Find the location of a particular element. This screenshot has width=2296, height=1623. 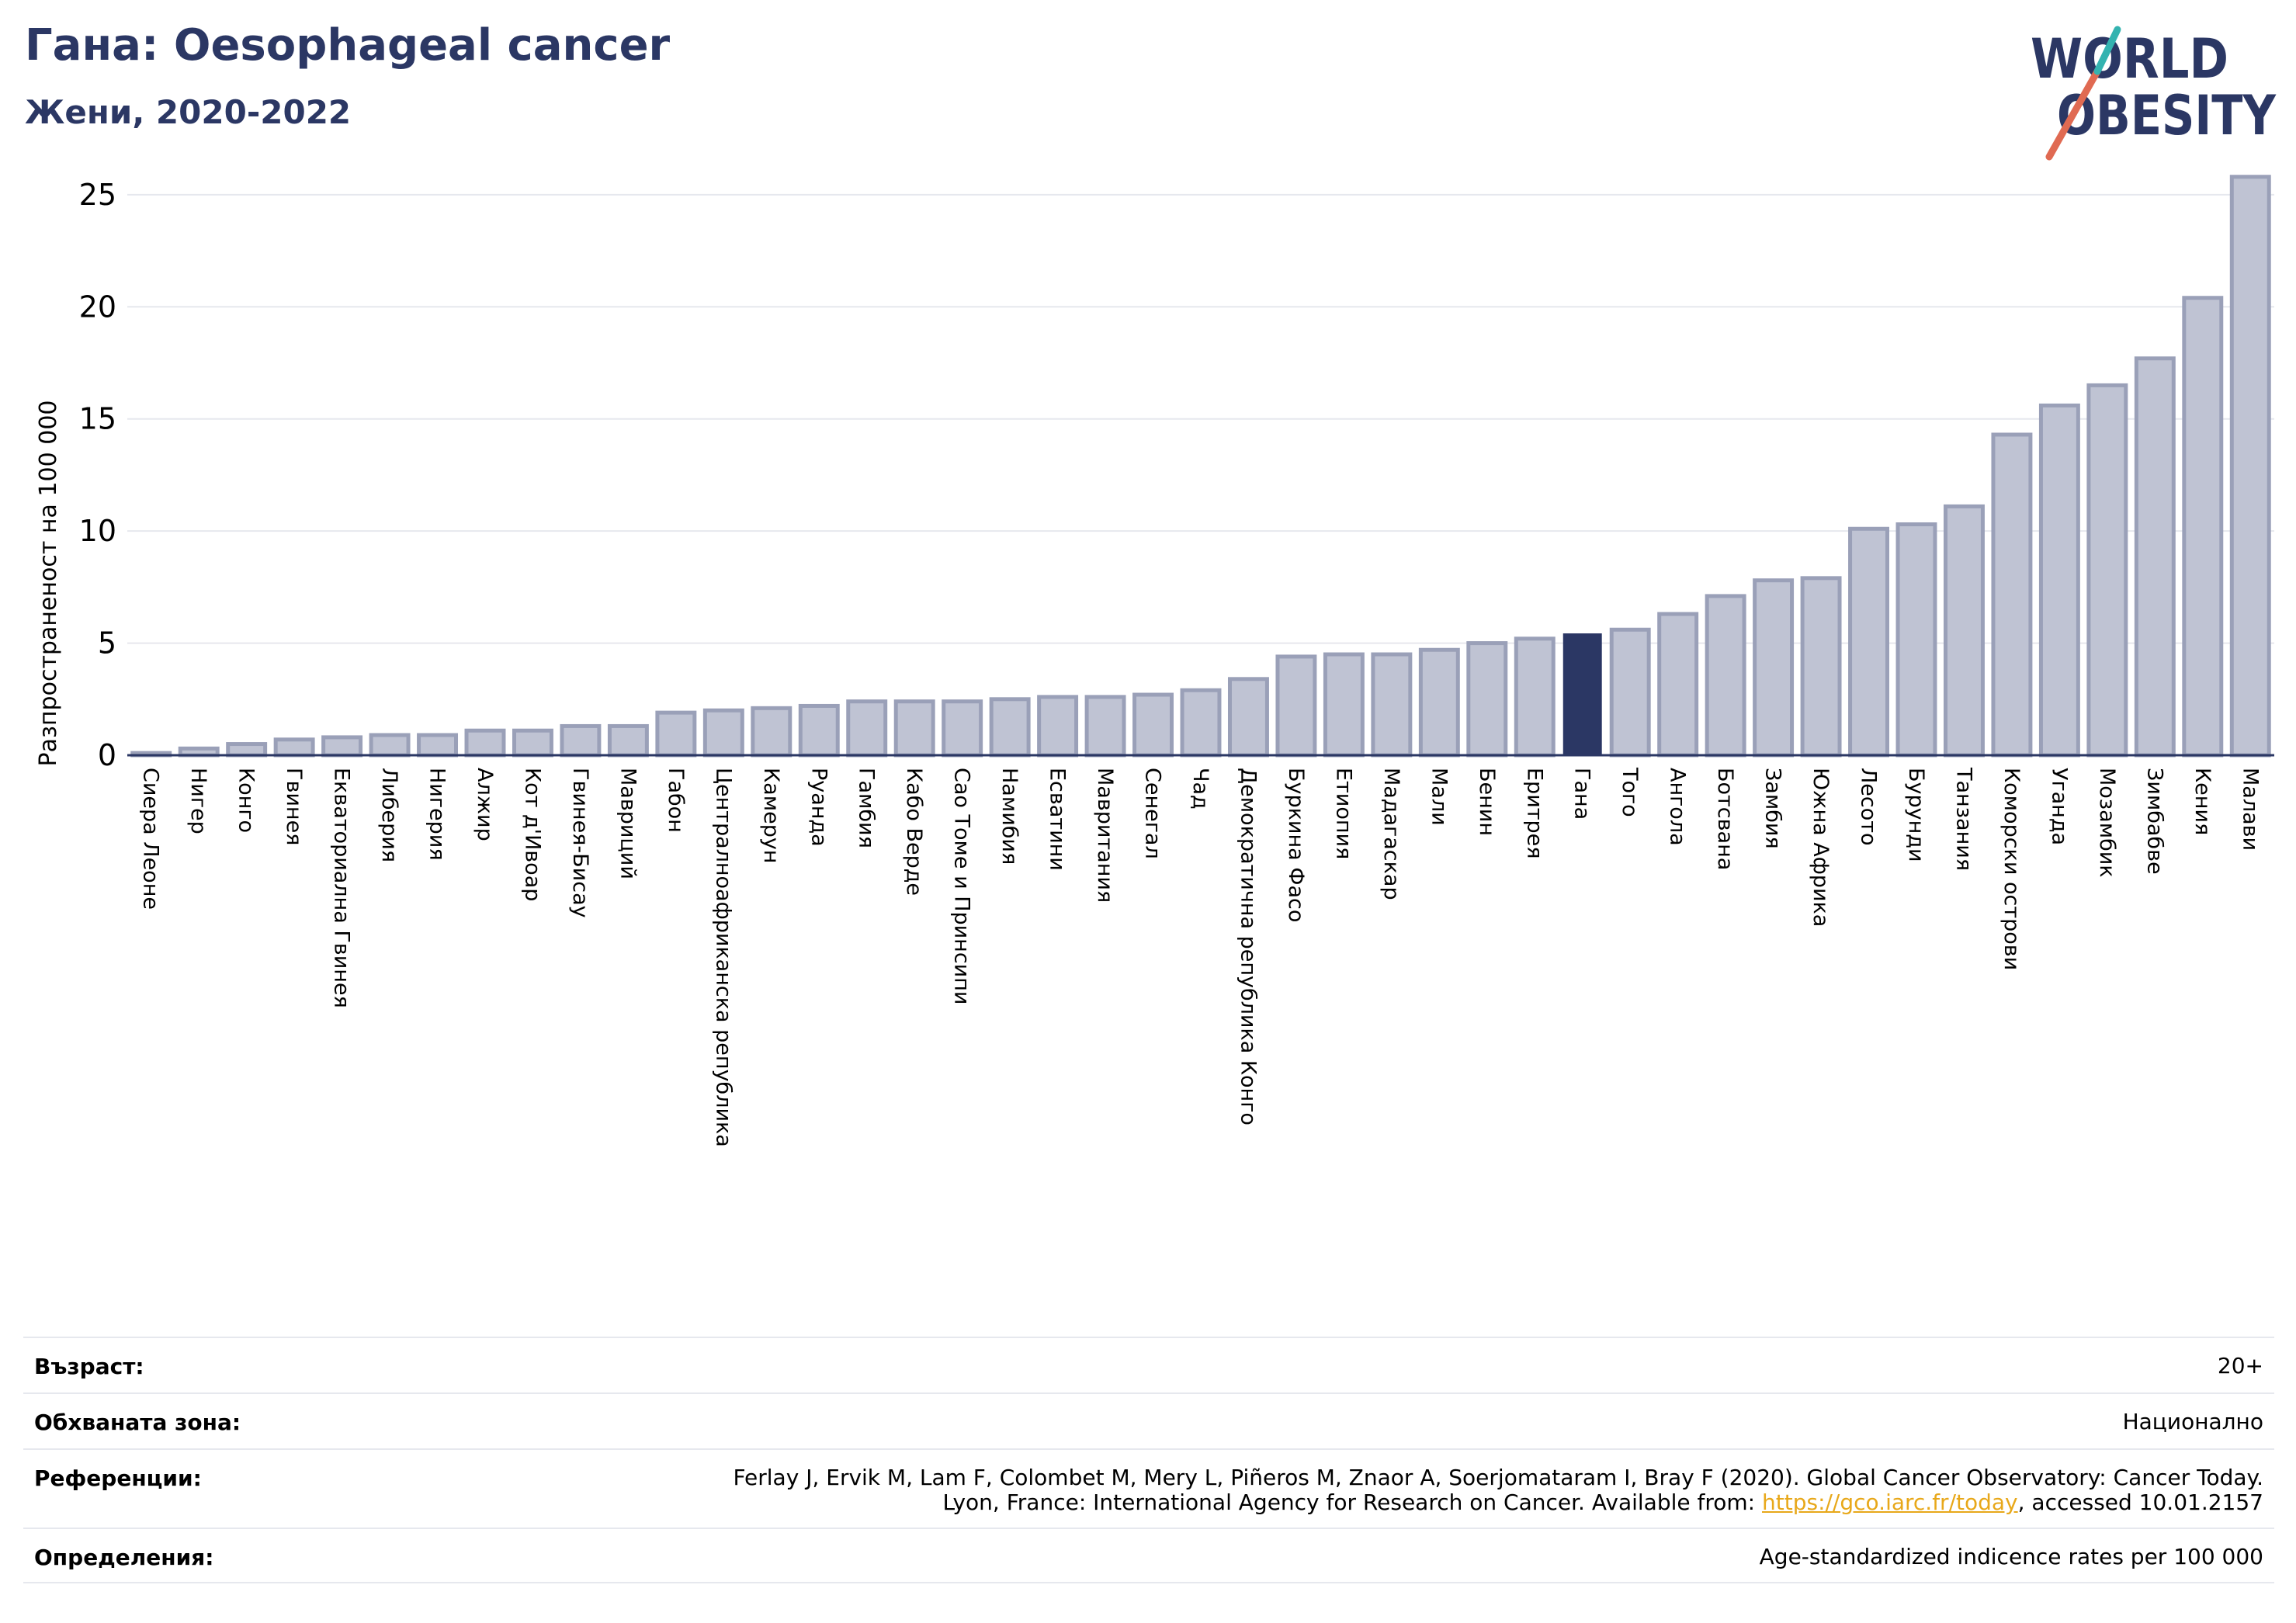

y-tick-label: 25 is located at coordinates (97, 195).